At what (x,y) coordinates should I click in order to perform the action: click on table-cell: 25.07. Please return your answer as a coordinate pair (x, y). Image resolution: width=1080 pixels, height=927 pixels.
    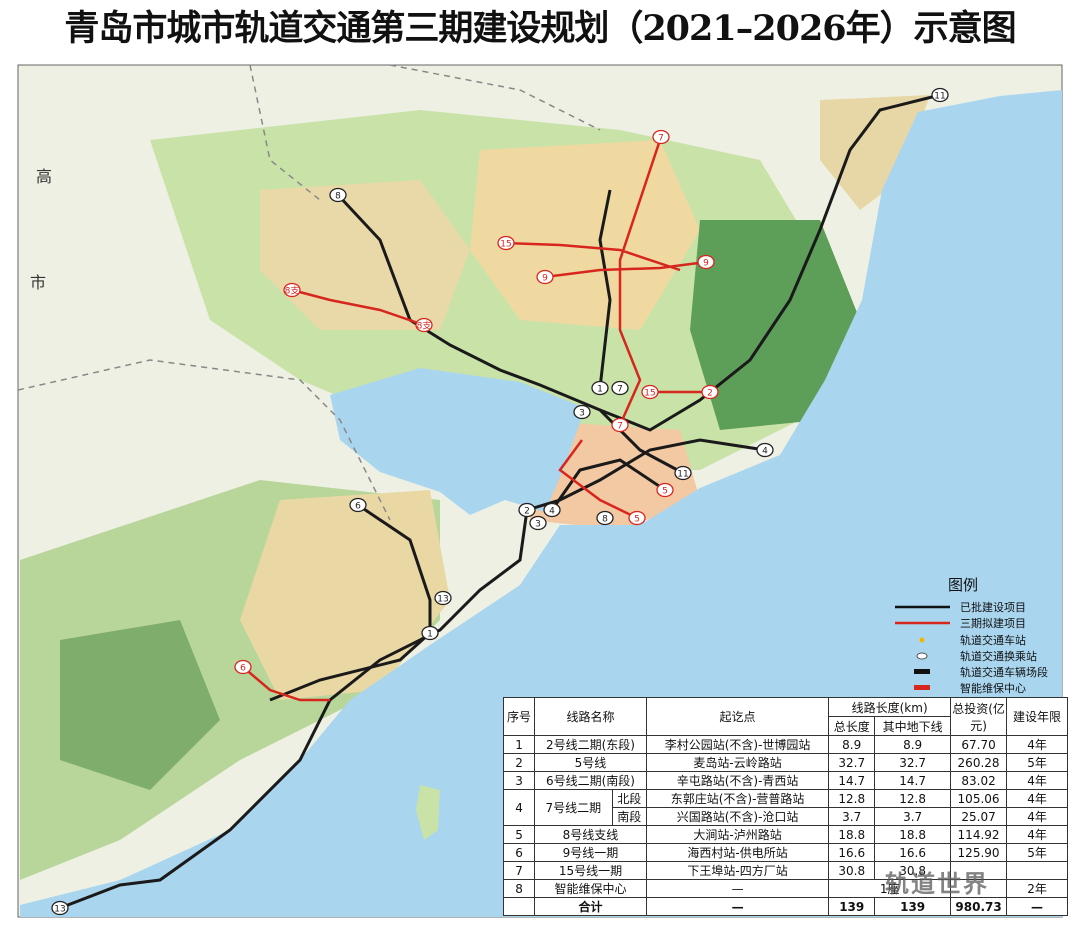
    Looking at the image, I should click on (979, 816).